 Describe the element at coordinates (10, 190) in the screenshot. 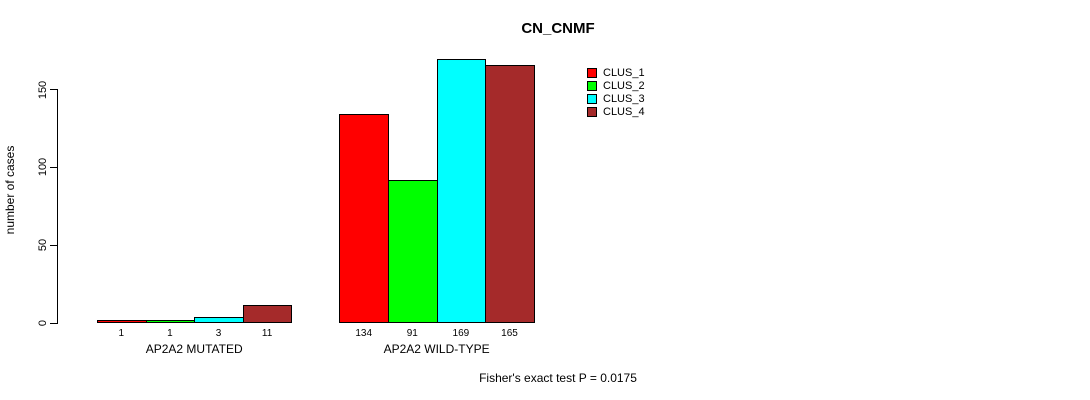

I see `y-axis-label: number of cases` at that location.